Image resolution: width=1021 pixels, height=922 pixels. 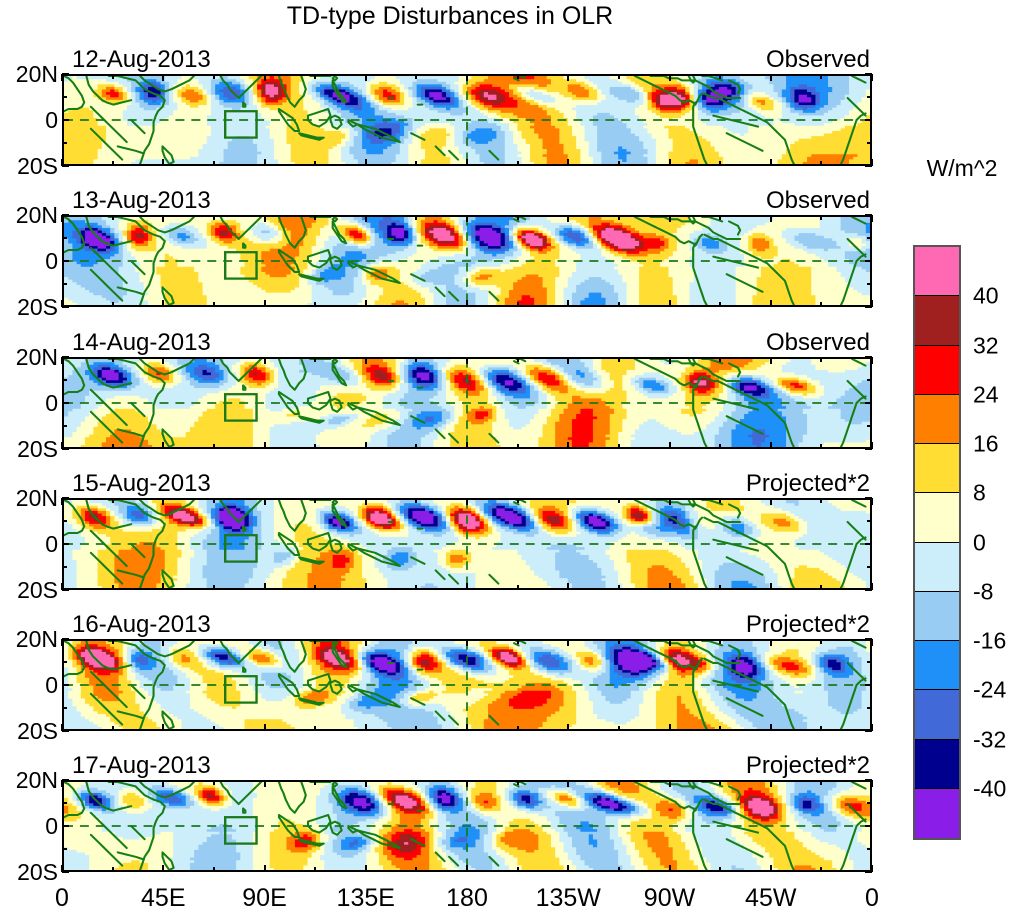 I want to click on olr-panel-4: 15-Aug-2013 Projected*2, so click(x=467, y=530).